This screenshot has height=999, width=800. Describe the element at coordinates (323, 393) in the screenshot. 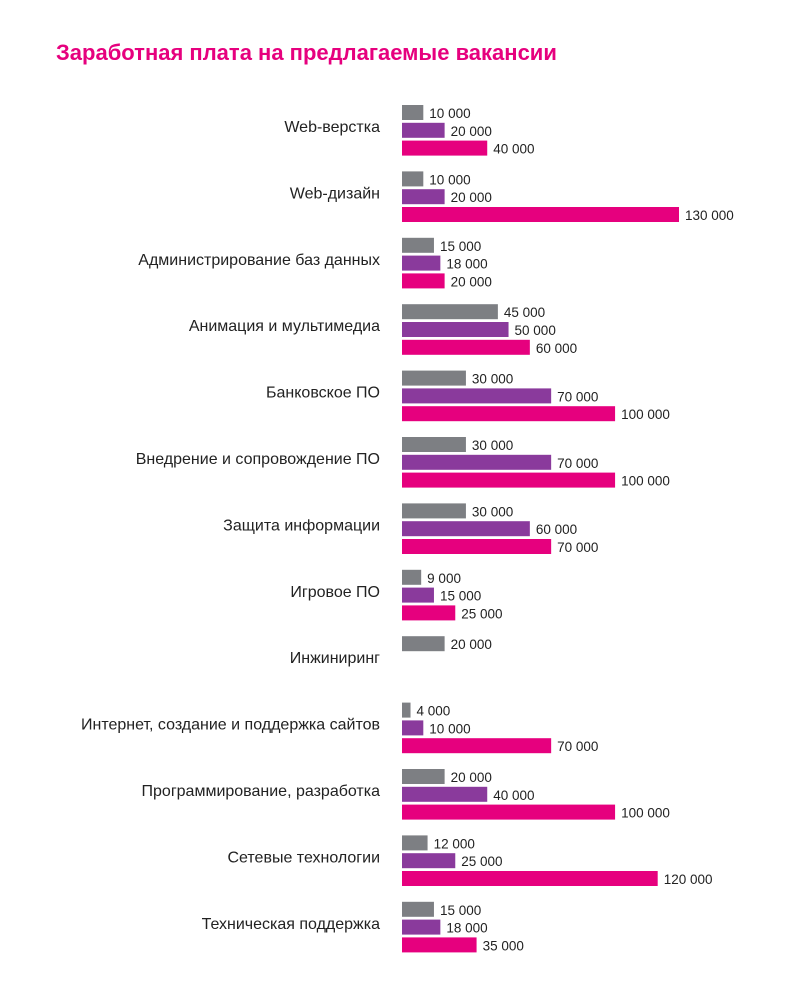

I see `category-label: Банковское ПО` at that location.